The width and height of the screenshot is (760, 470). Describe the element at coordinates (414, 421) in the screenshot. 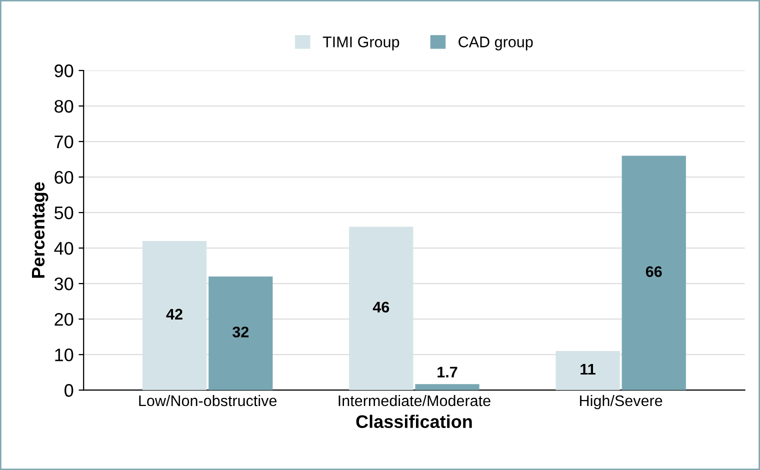

I see `x-axis-title: Classification` at that location.